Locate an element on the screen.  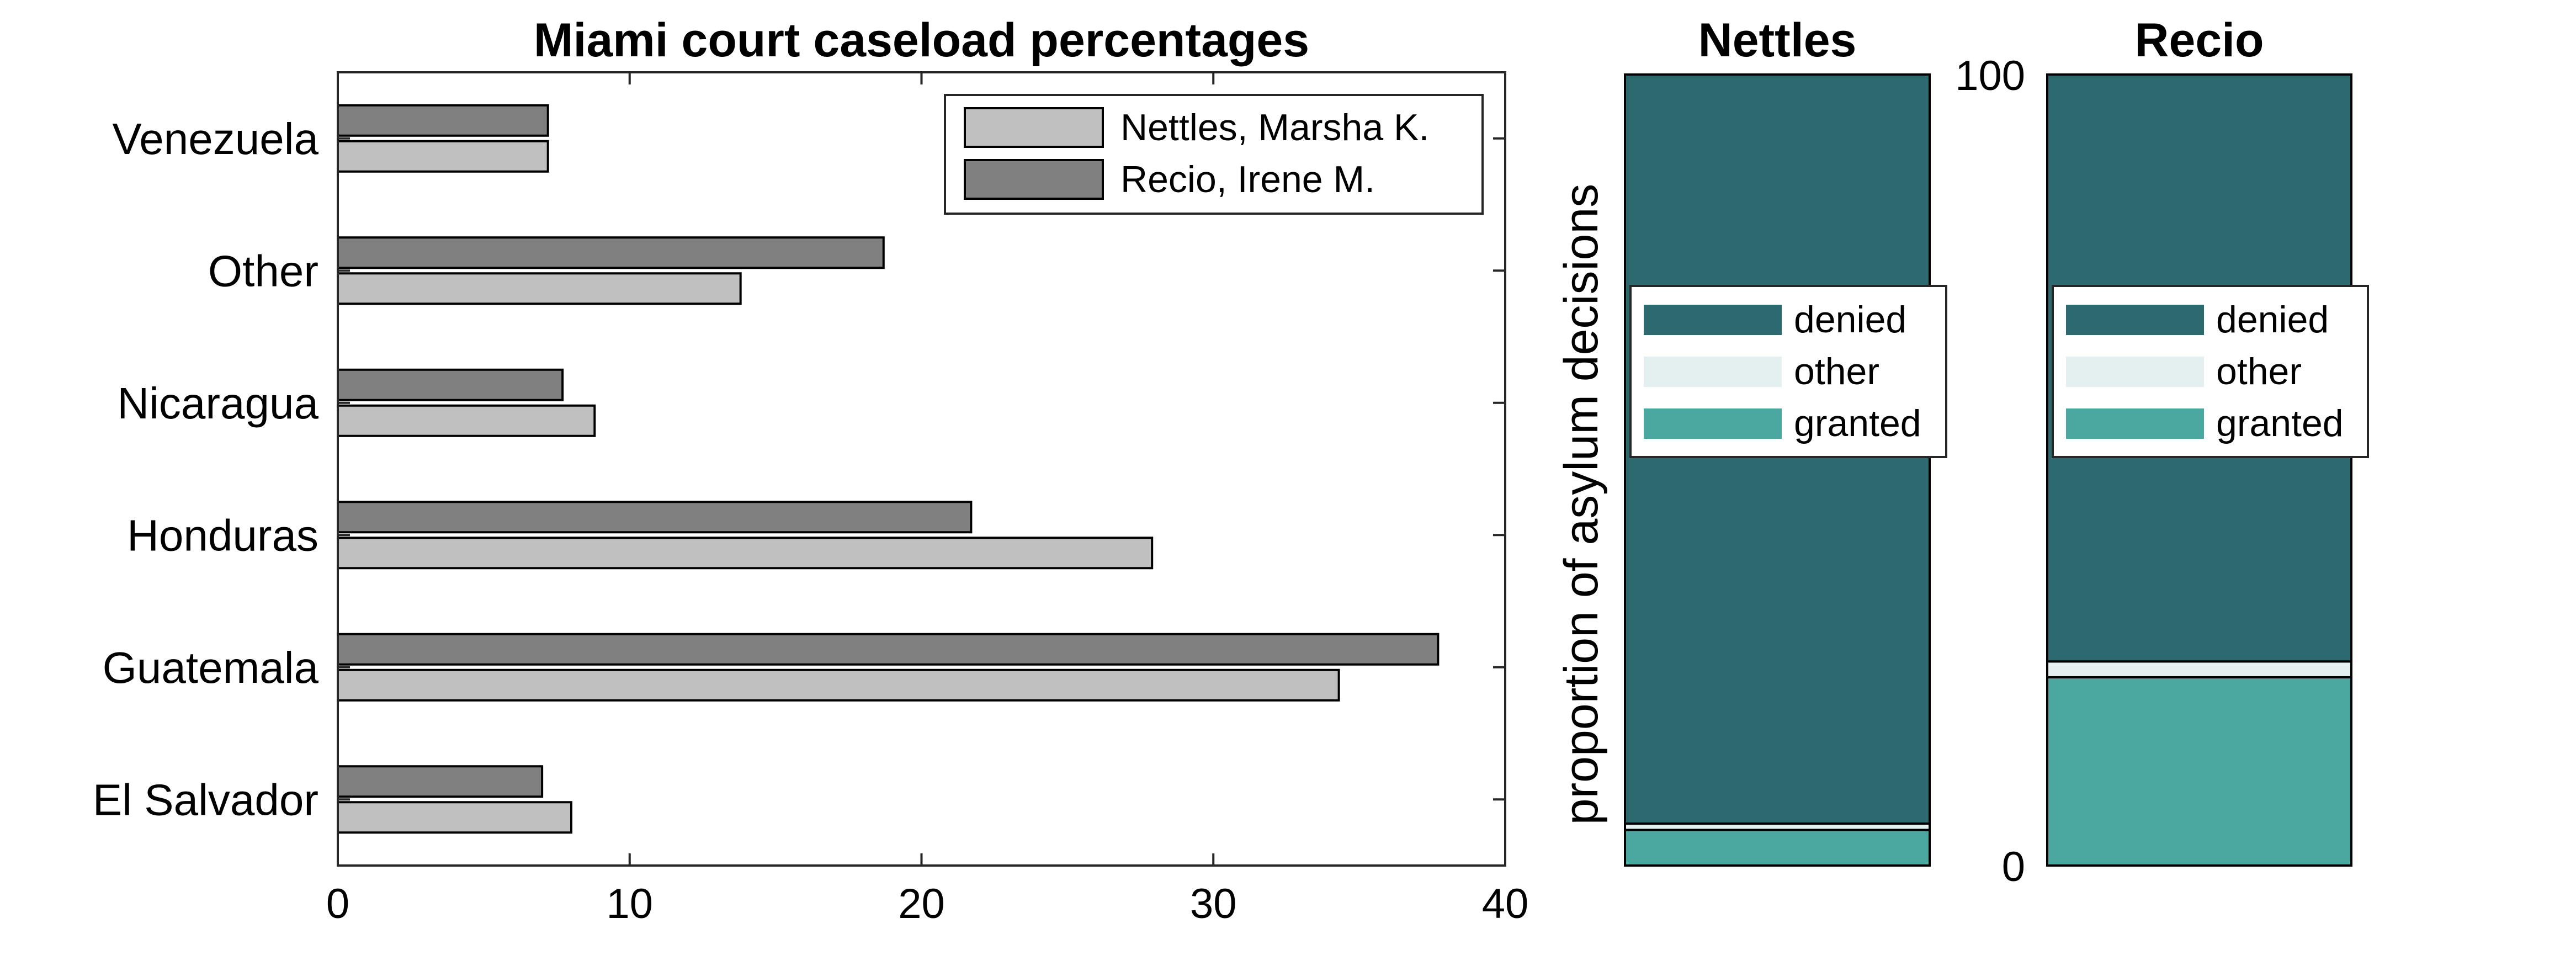
bar-nettles-marsha-k-venezuela is located at coordinates (443, 156).